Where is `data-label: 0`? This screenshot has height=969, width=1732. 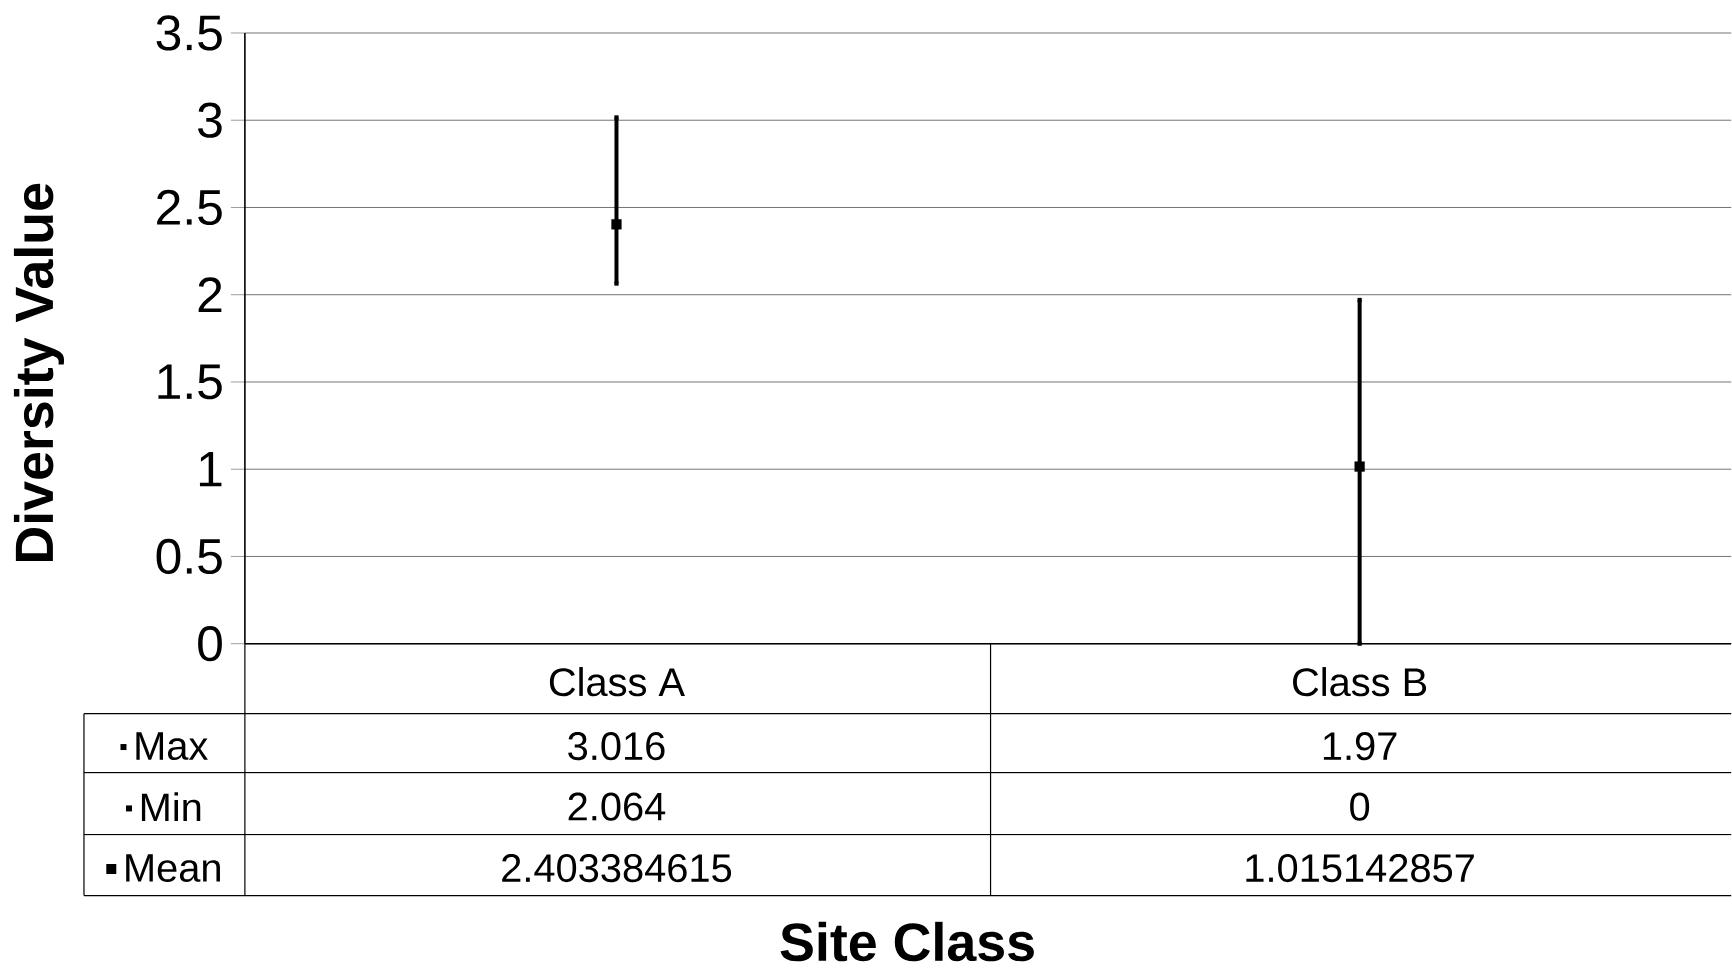
data-label: 0 is located at coordinates (1360, 806).